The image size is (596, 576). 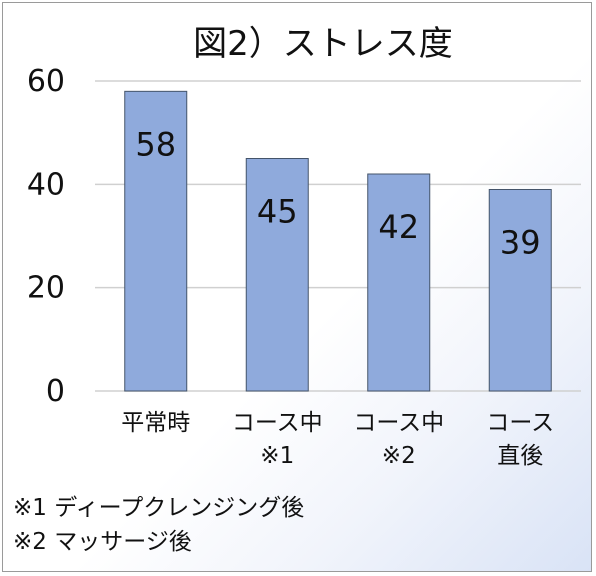 What do you see at coordinates (55, 391) in the screenshot?
I see `y-tick-label: 0` at bounding box center [55, 391].